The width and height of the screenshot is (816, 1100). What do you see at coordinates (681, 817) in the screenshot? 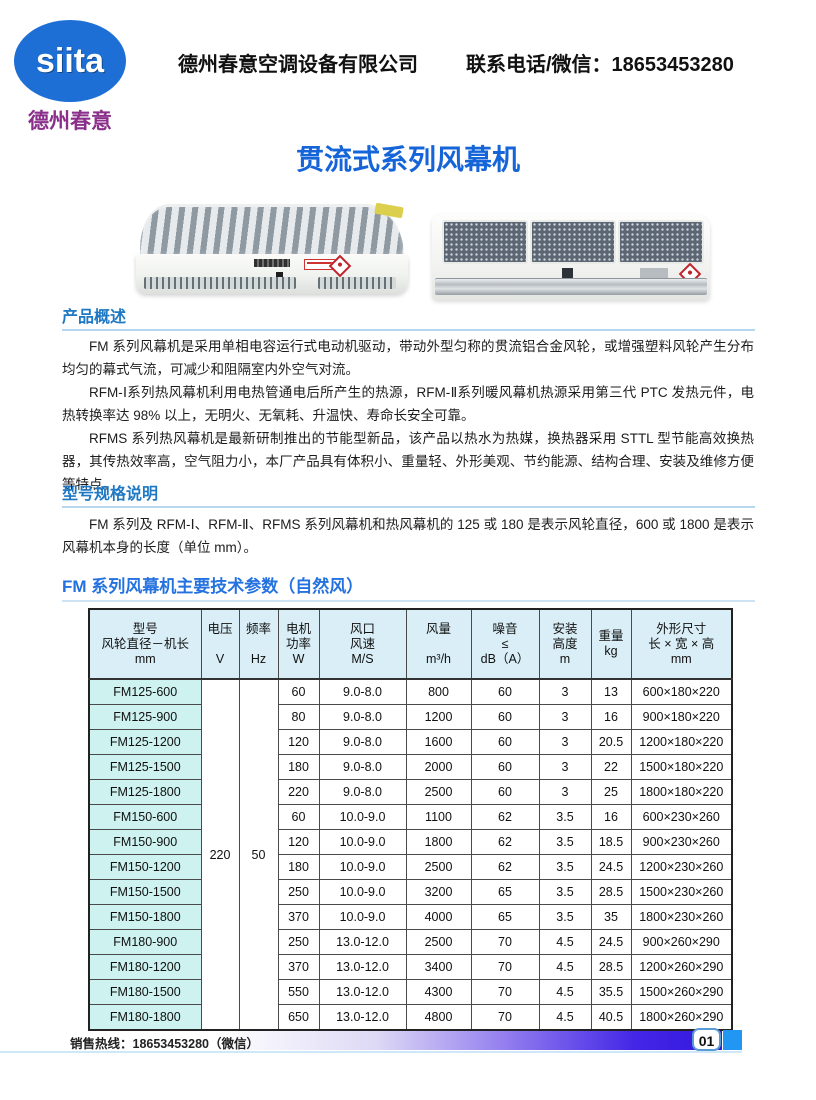
I see `dimensions-cell: 600×230×260` at bounding box center [681, 817].